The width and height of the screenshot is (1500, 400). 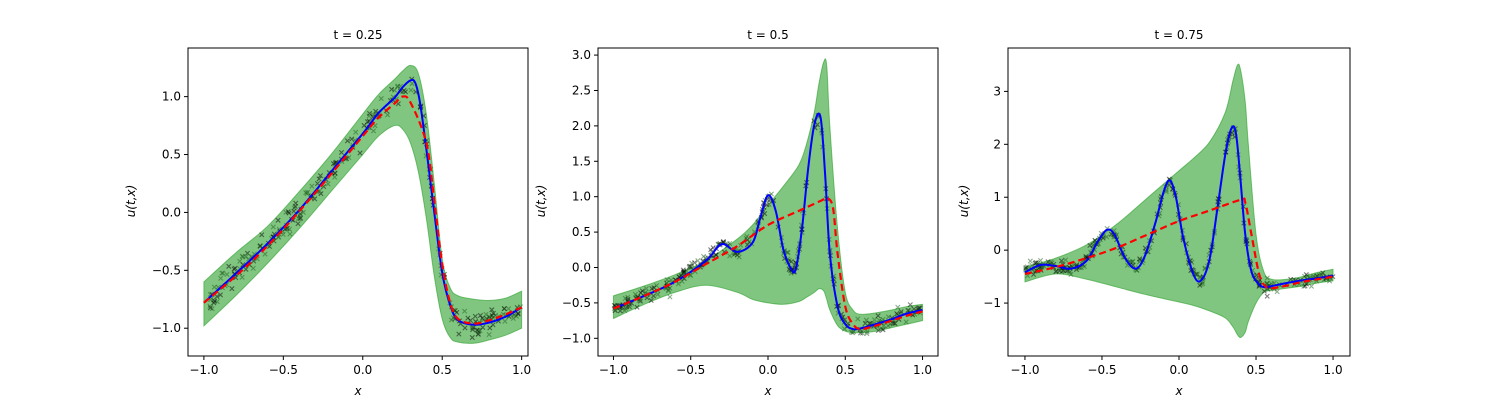 I want to click on panel-title: t = 0.75, so click(x=1178, y=35).